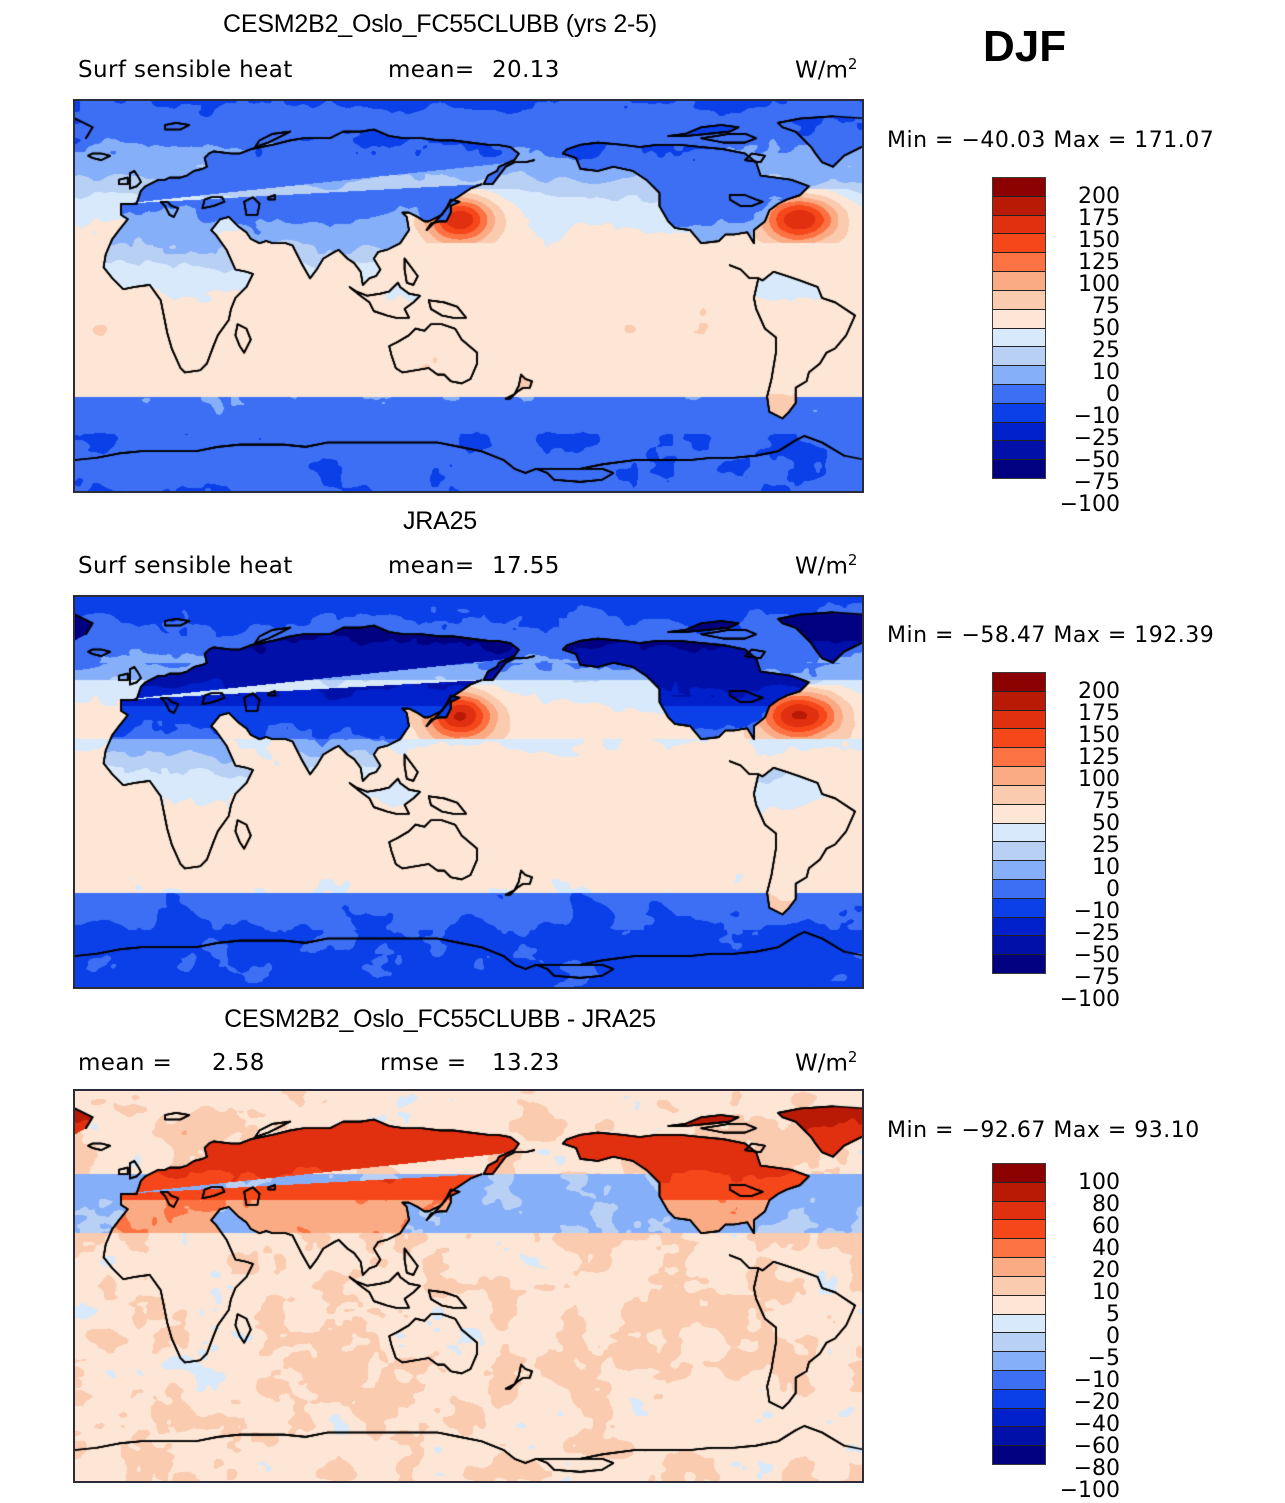 This screenshot has width=1285, height=1503. Describe the element at coordinates (1099, 735) in the screenshot. I see `colorbar-tick-label: 150` at that location.